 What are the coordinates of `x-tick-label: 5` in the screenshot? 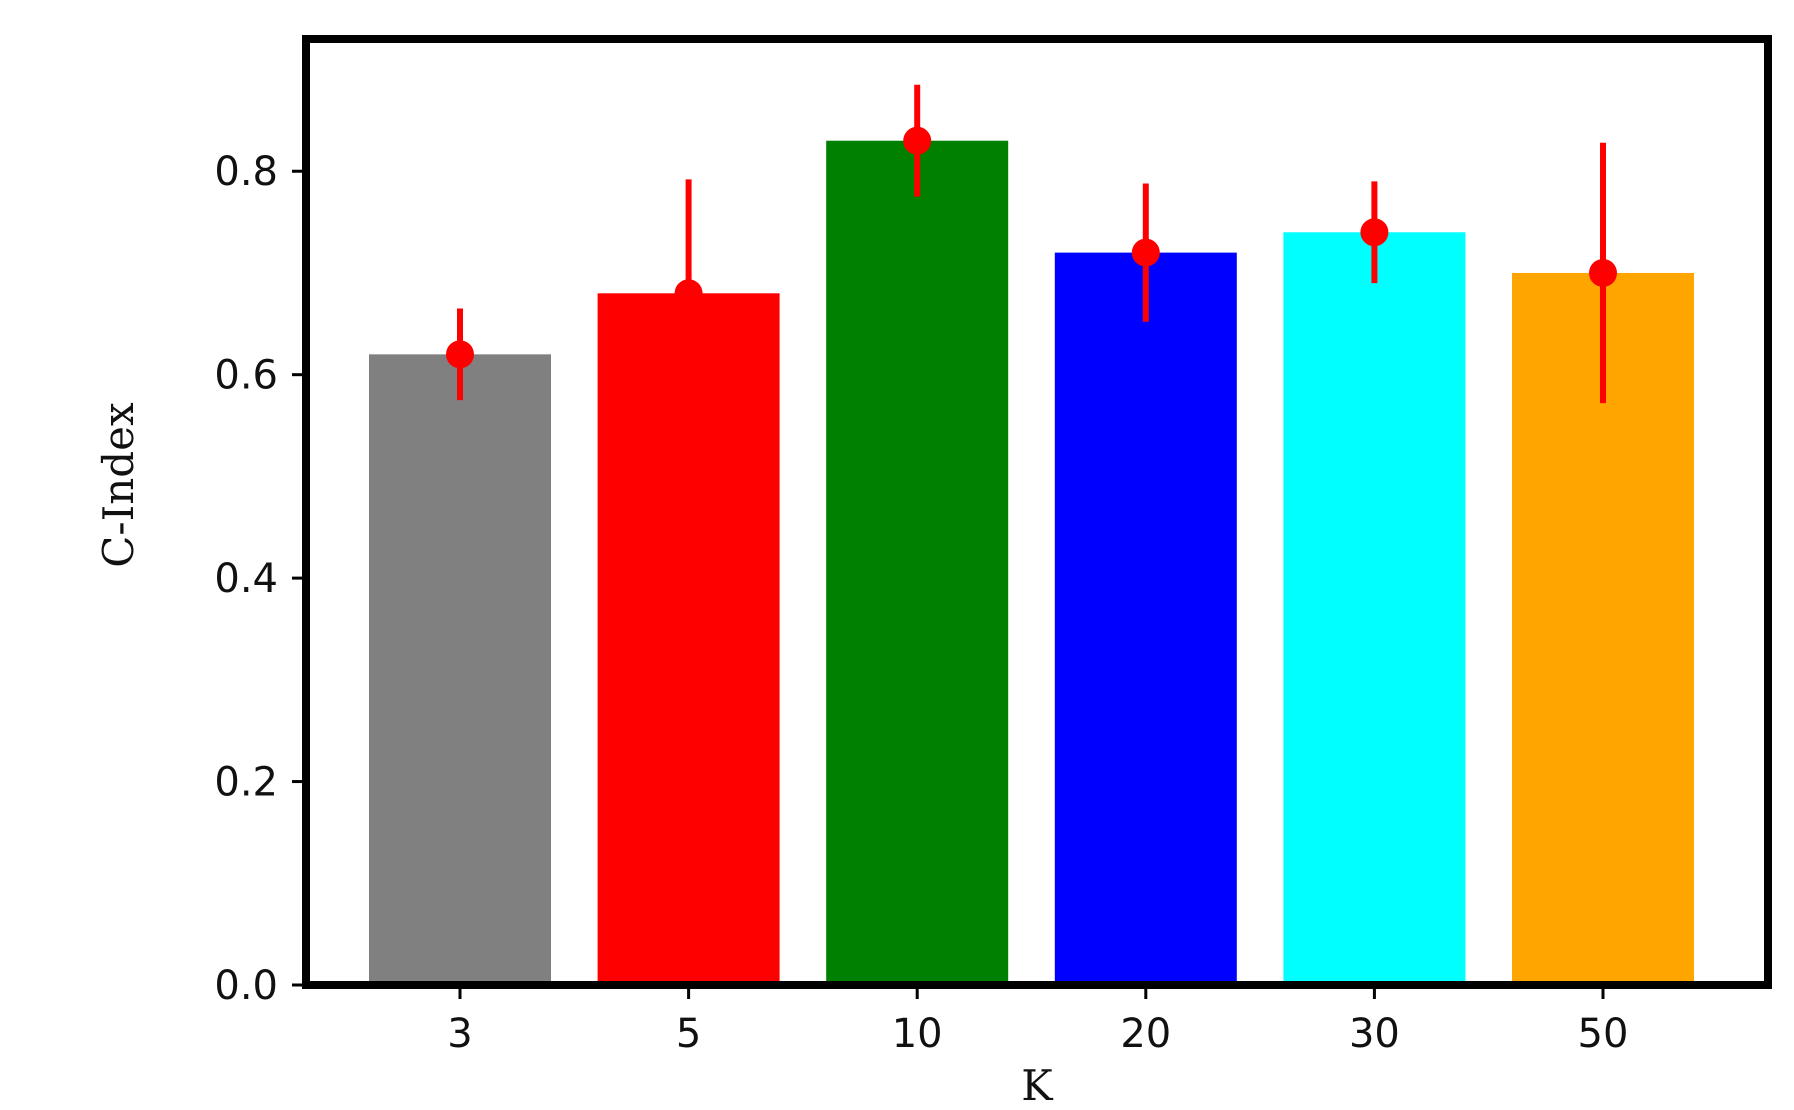 It's located at (688, 1034).